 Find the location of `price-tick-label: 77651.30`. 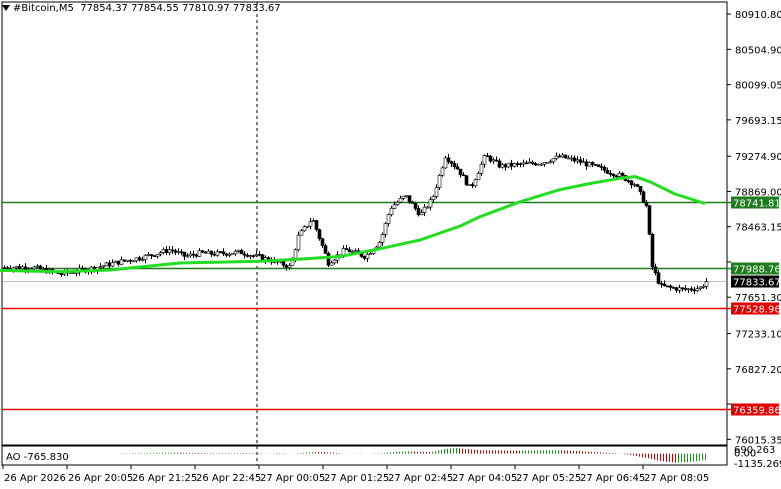

price-tick-label: 77651.30 is located at coordinates (758, 298).